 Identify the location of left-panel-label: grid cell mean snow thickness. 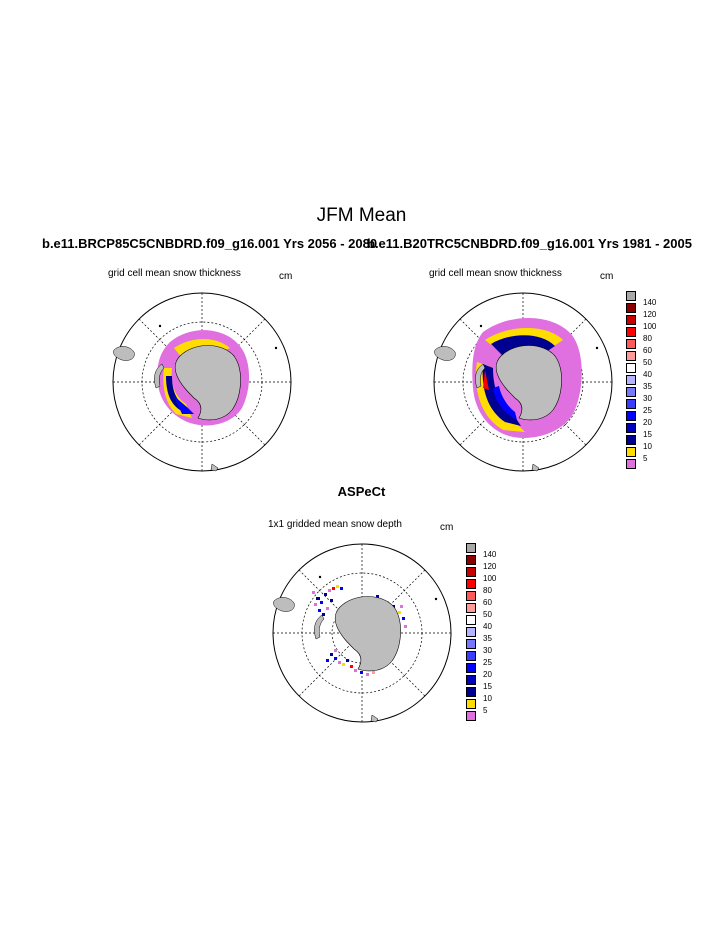
(174, 273).